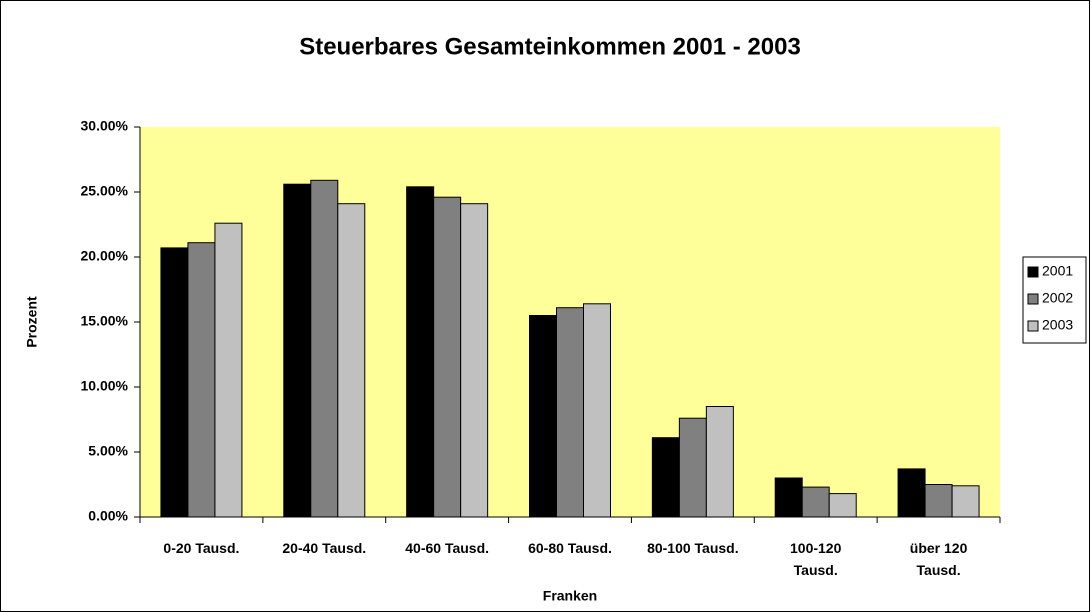 This screenshot has height=612, width=1091. What do you see at coordinates (105, 386) in the screenshot?
I see `y-tick-label: 10.00%` at bounding box center [105, 386].